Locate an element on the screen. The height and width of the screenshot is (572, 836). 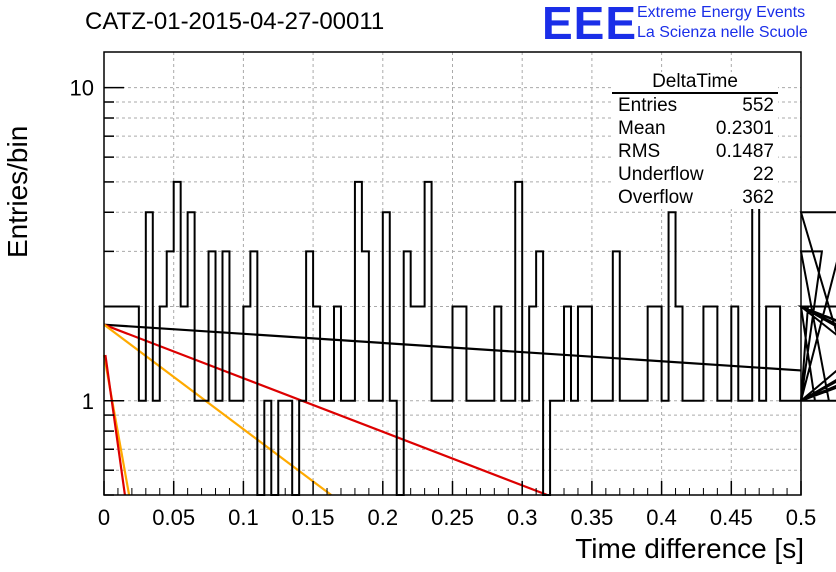
y-tick-label: 1 is located at coordinates (88, 401).